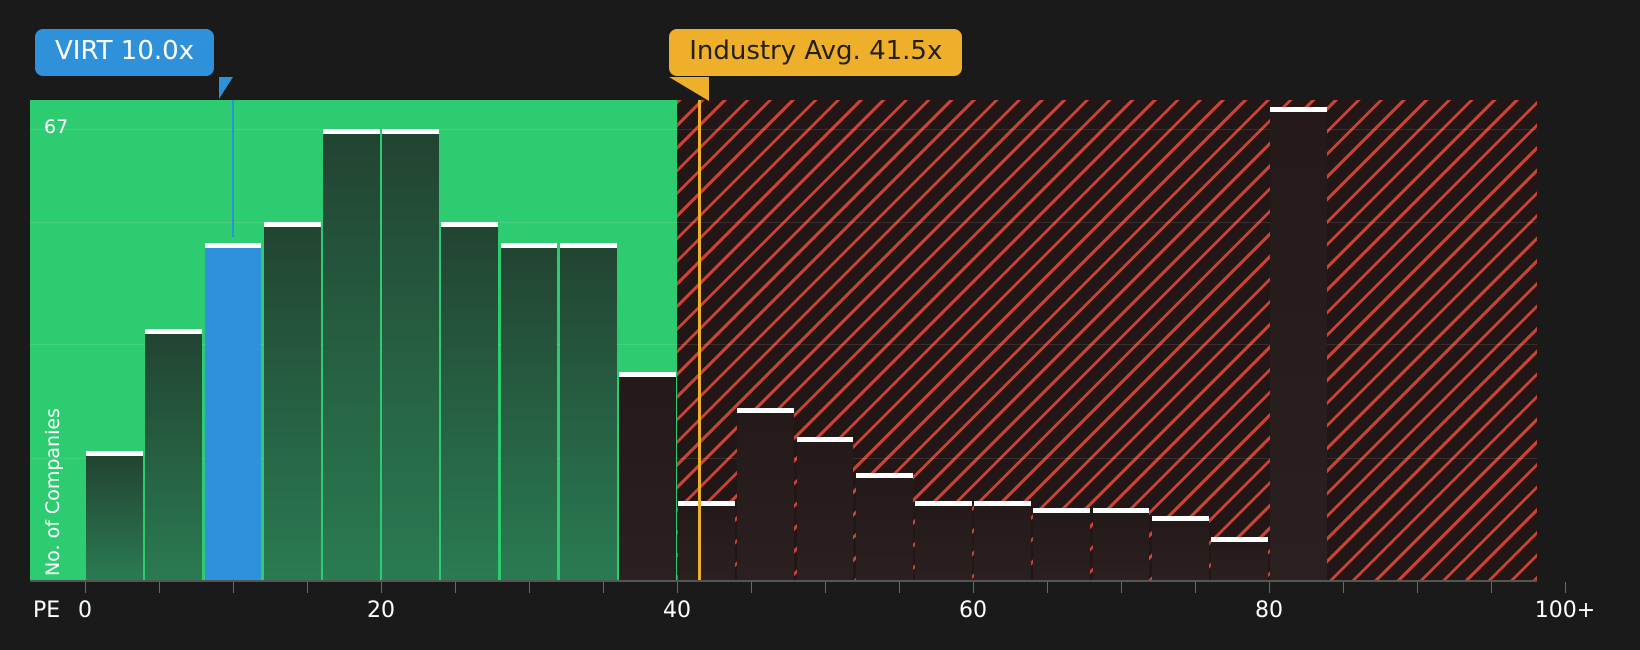 The image size is (1640, 650). What do you see at coordinates (53, 492) in the screenshot?
I see `y-axis-title-text: No. of Companies` at bounding box center [53, 492].